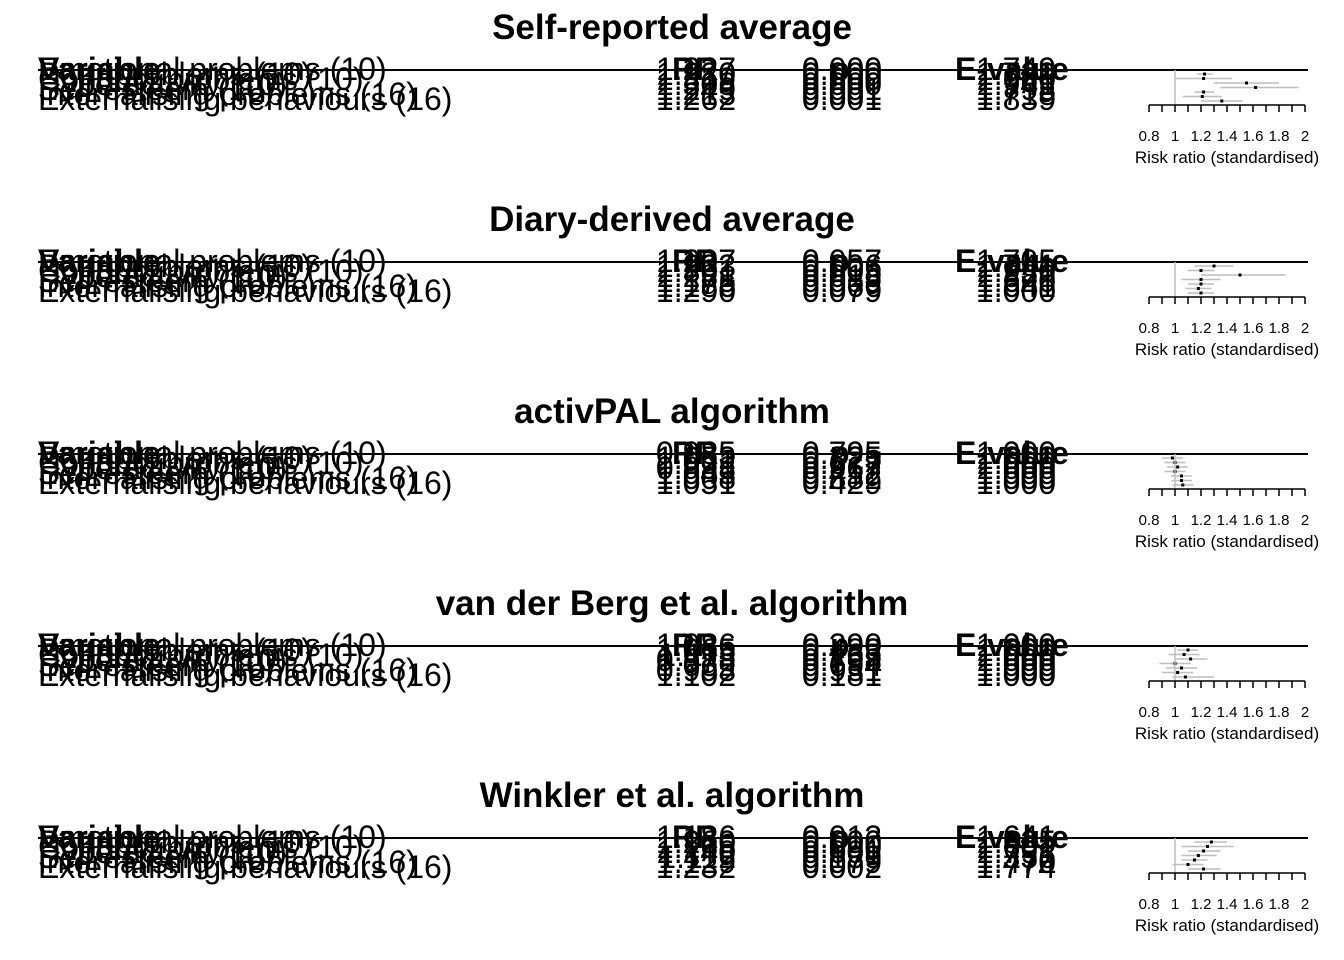 Image resolution: width=1344 pixels, height=960 pixels. I want to click on p-value: 0.412, so click(842, 473).